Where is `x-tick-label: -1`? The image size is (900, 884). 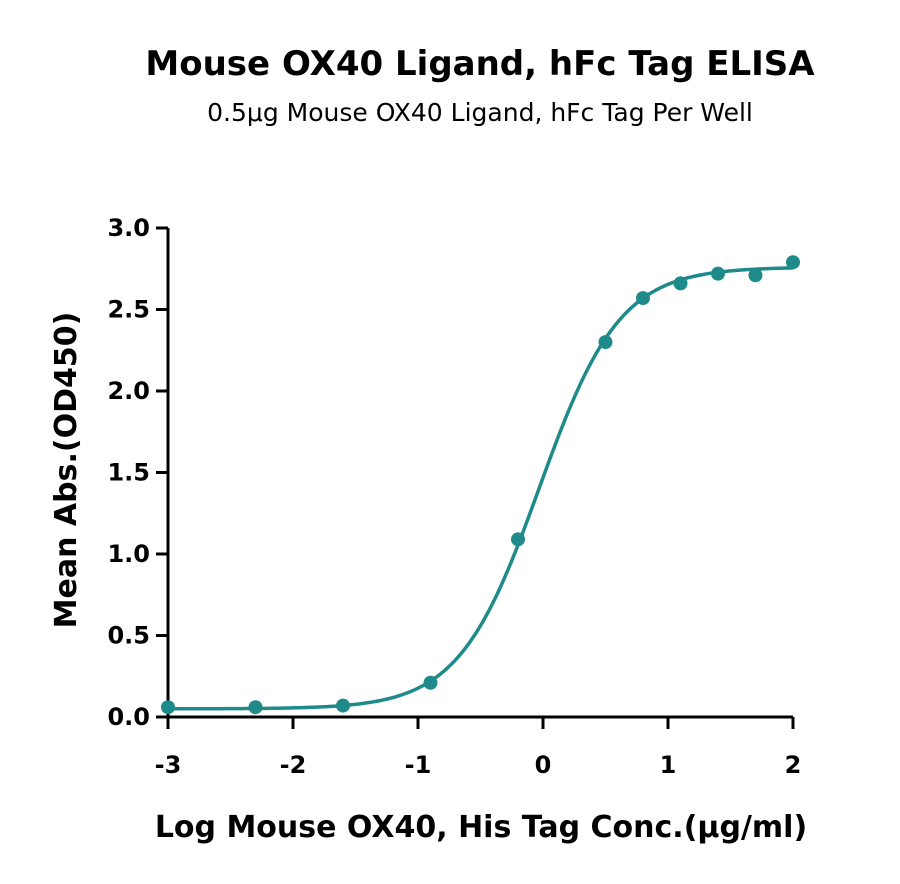 x-tick-label: -1 is located at coordinates (418, 765).